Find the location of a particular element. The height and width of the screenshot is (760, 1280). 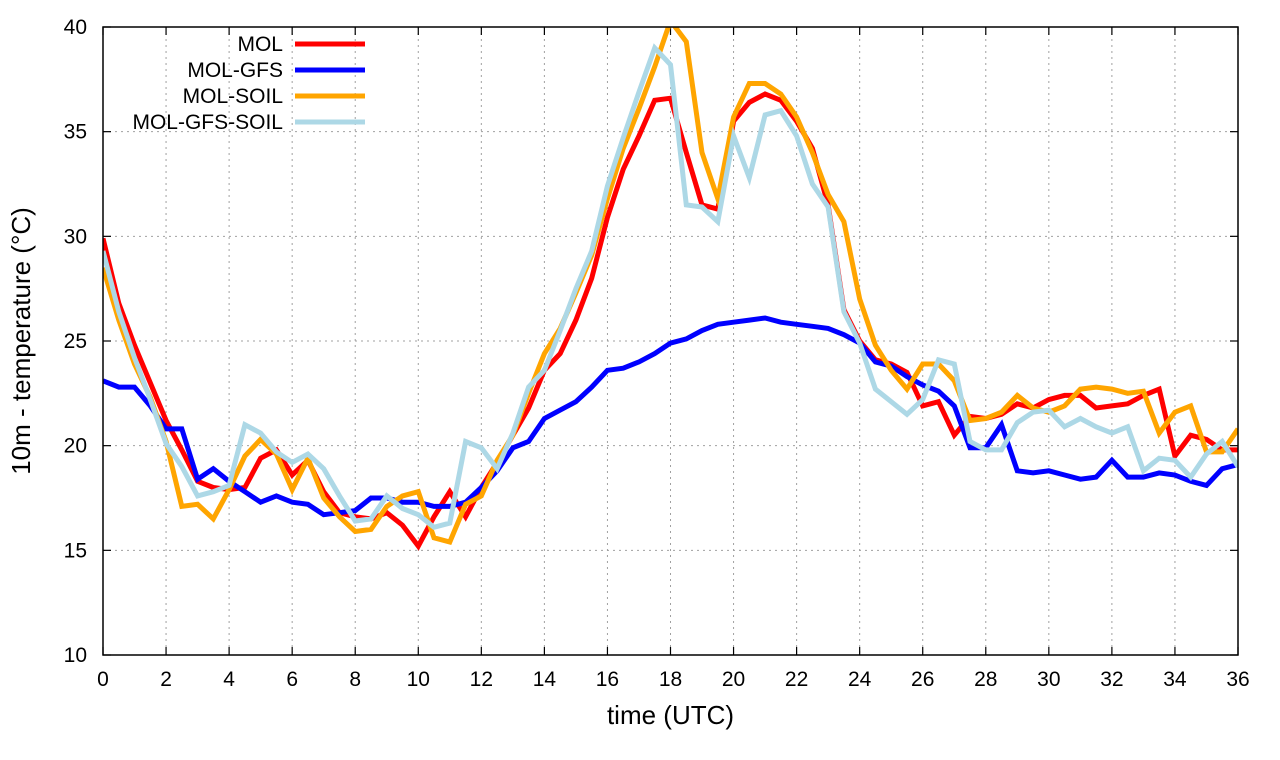

x-tick-label: 26 is located at coordinates (922, 679).